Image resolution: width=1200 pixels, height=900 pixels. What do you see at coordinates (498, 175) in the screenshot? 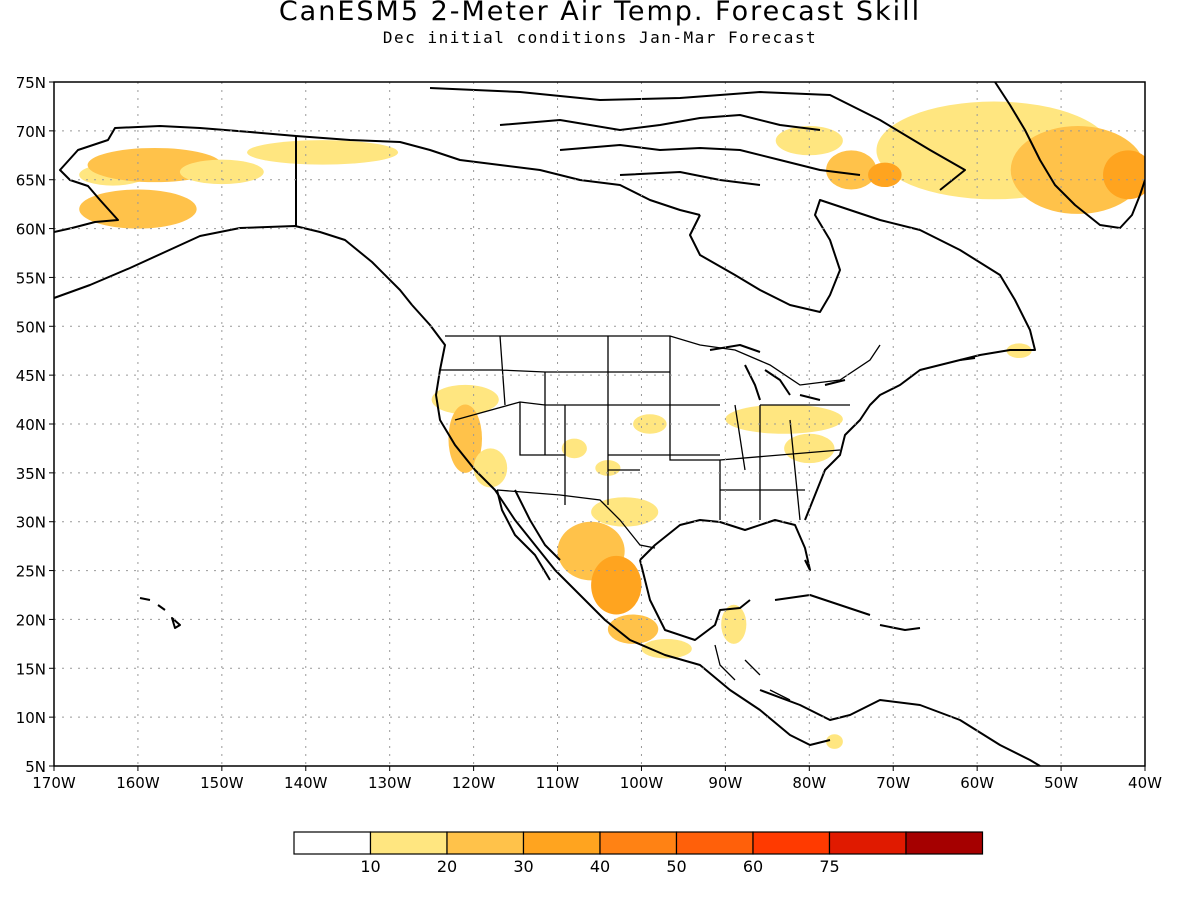
I see `coastline-canada-arctic` at bounding box center [498, 175].